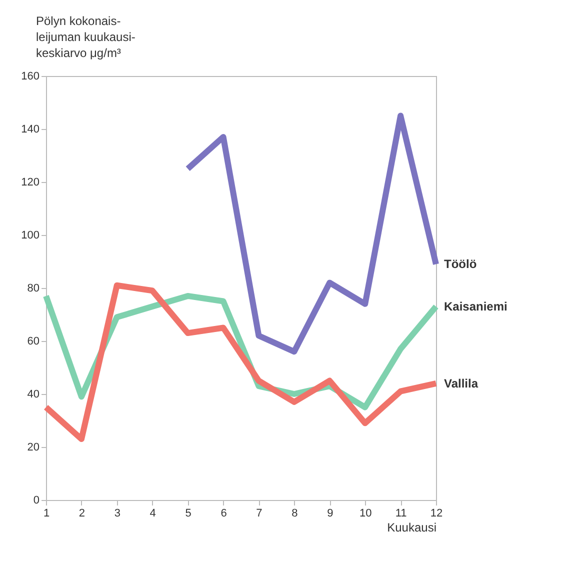  I want to click on y-tick-label: 120, so click(30, 182).